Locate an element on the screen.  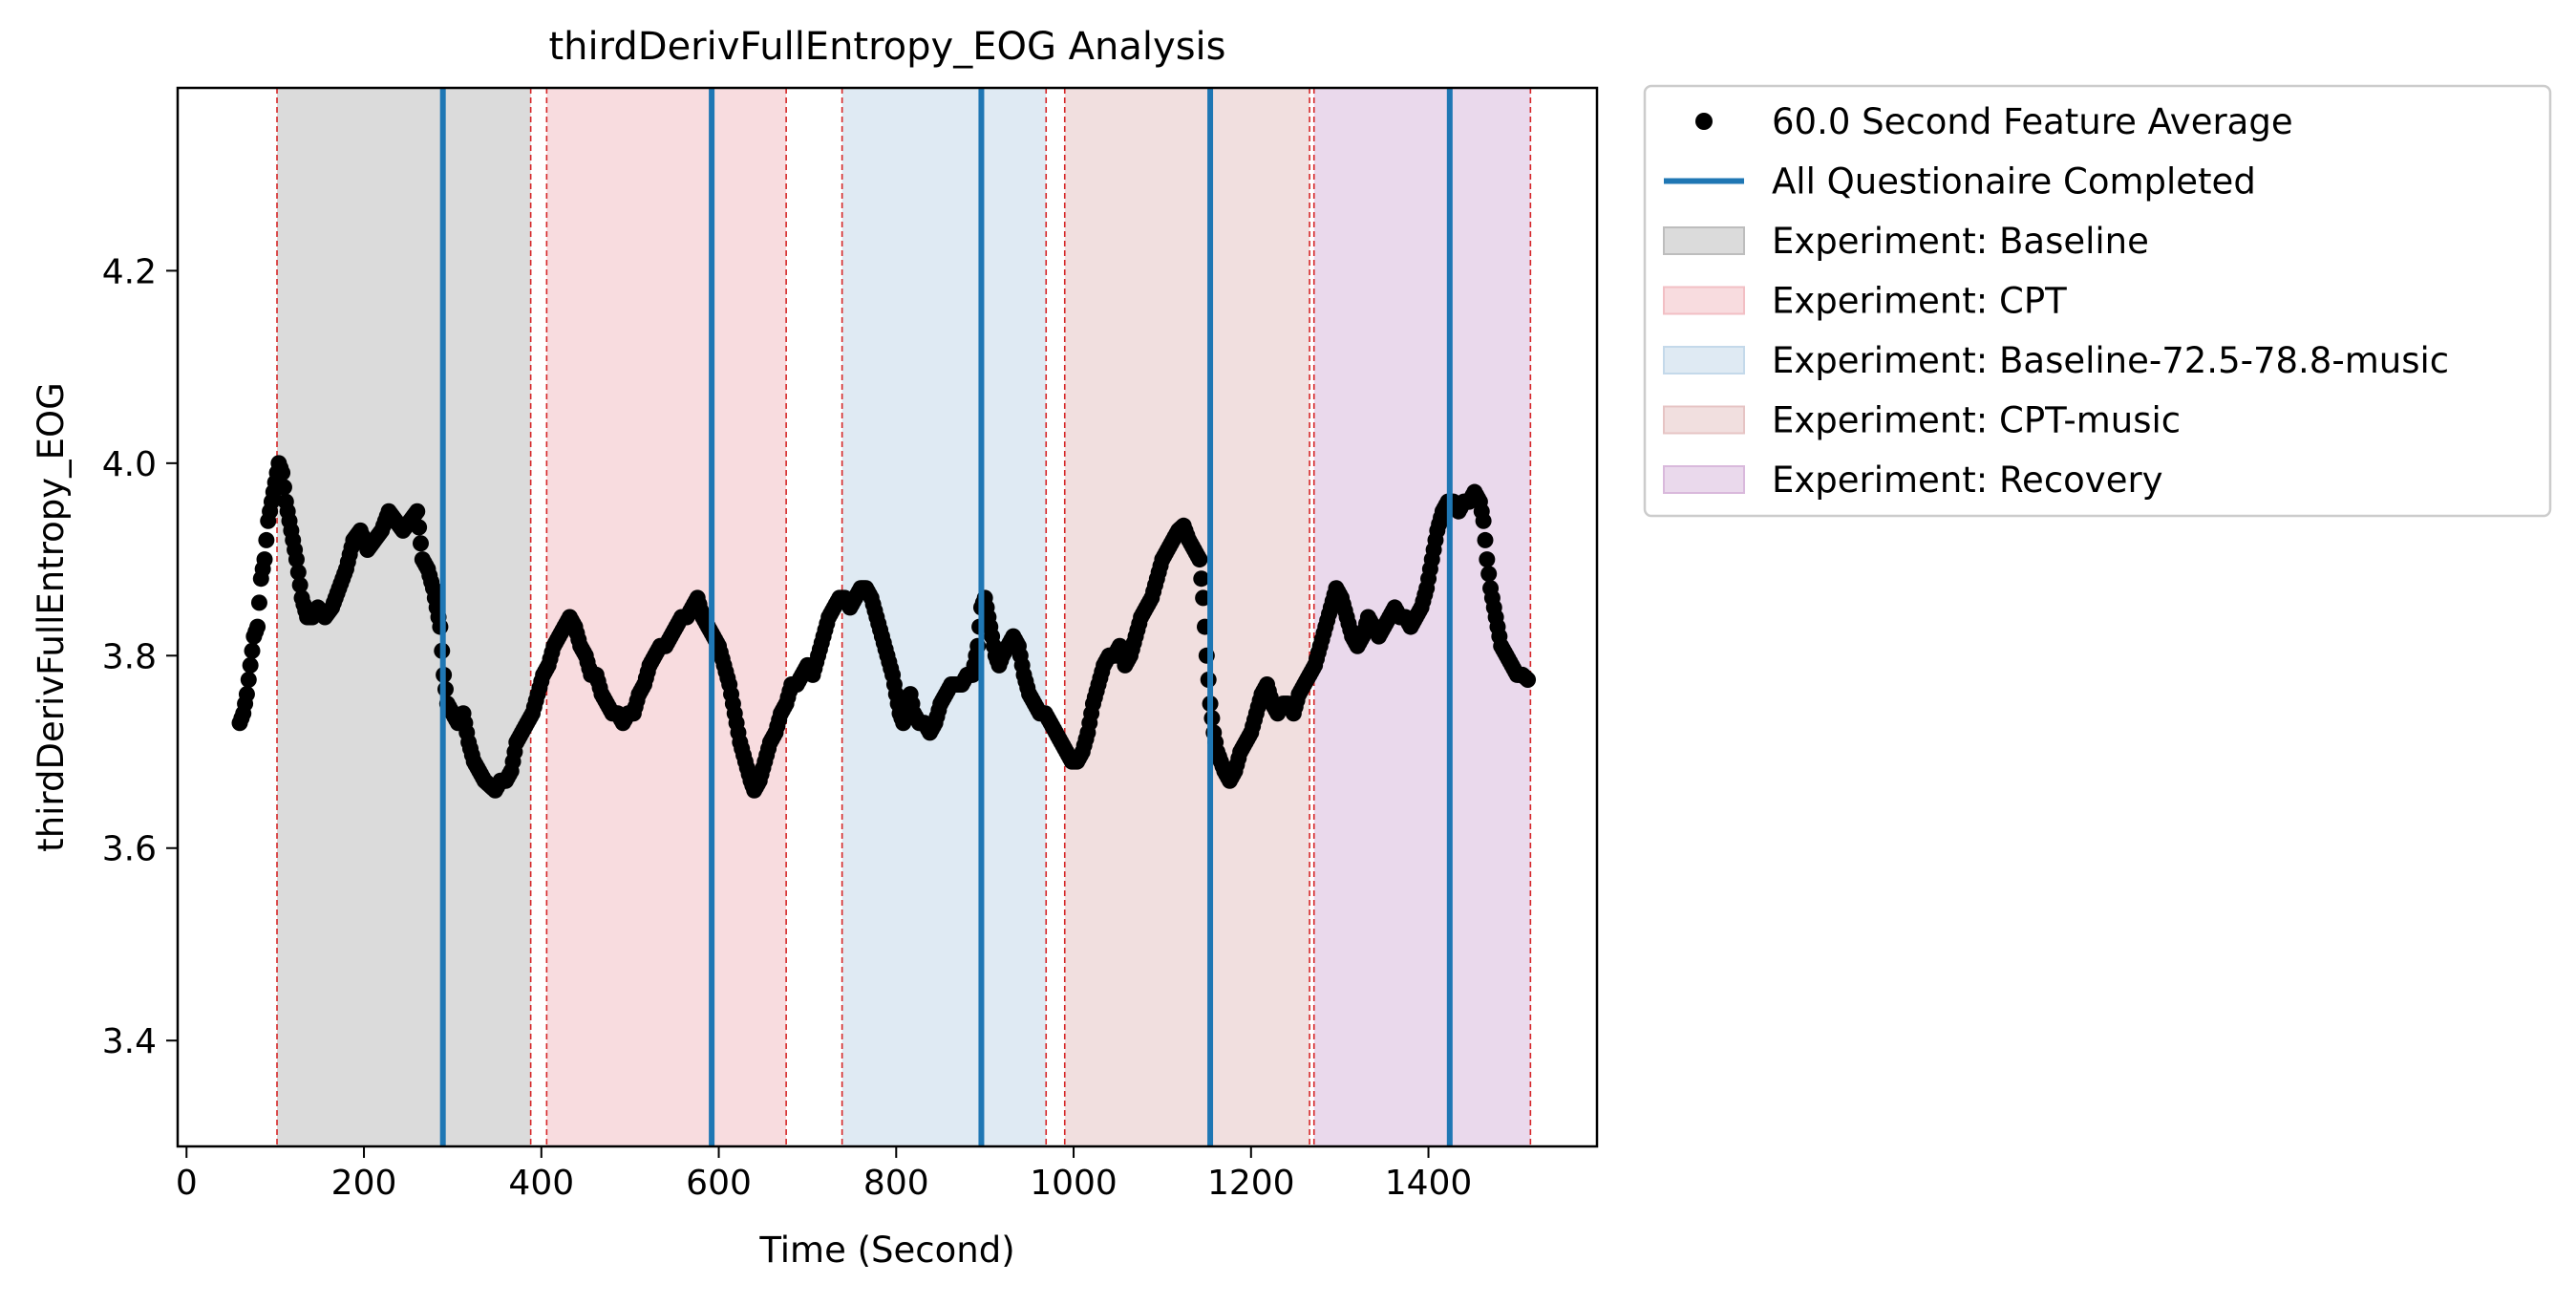
x-tick-label: 600 is located at coordinates (719, 1183).